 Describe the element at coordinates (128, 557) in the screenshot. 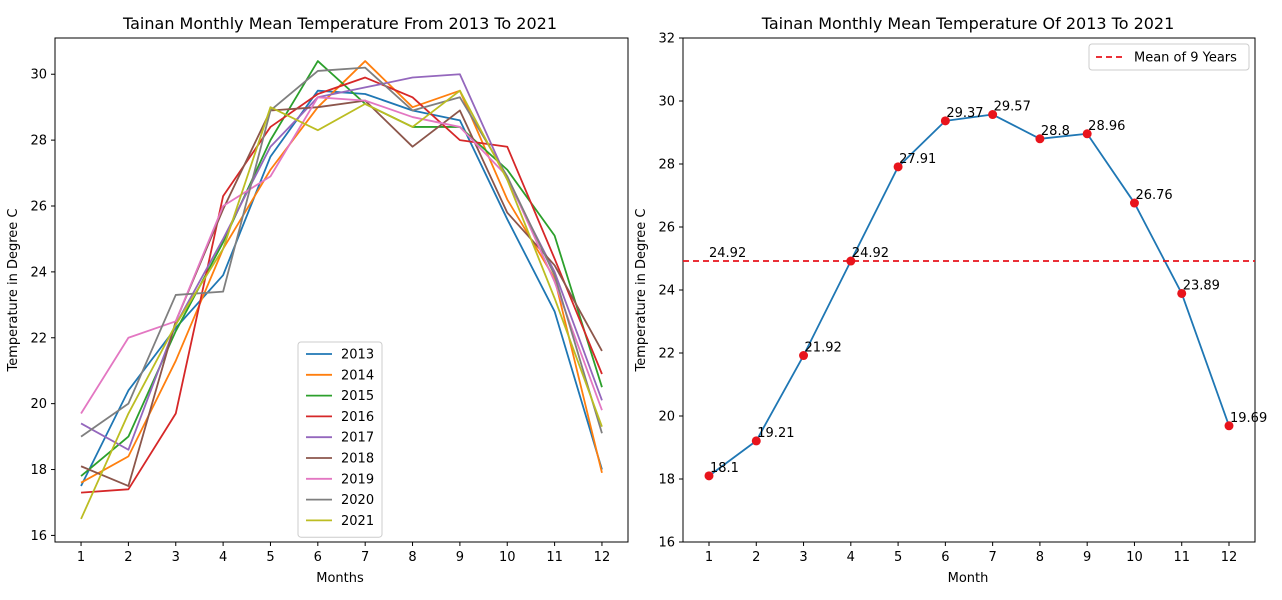

I see `chart-left-xtick-label: 2` at that location.